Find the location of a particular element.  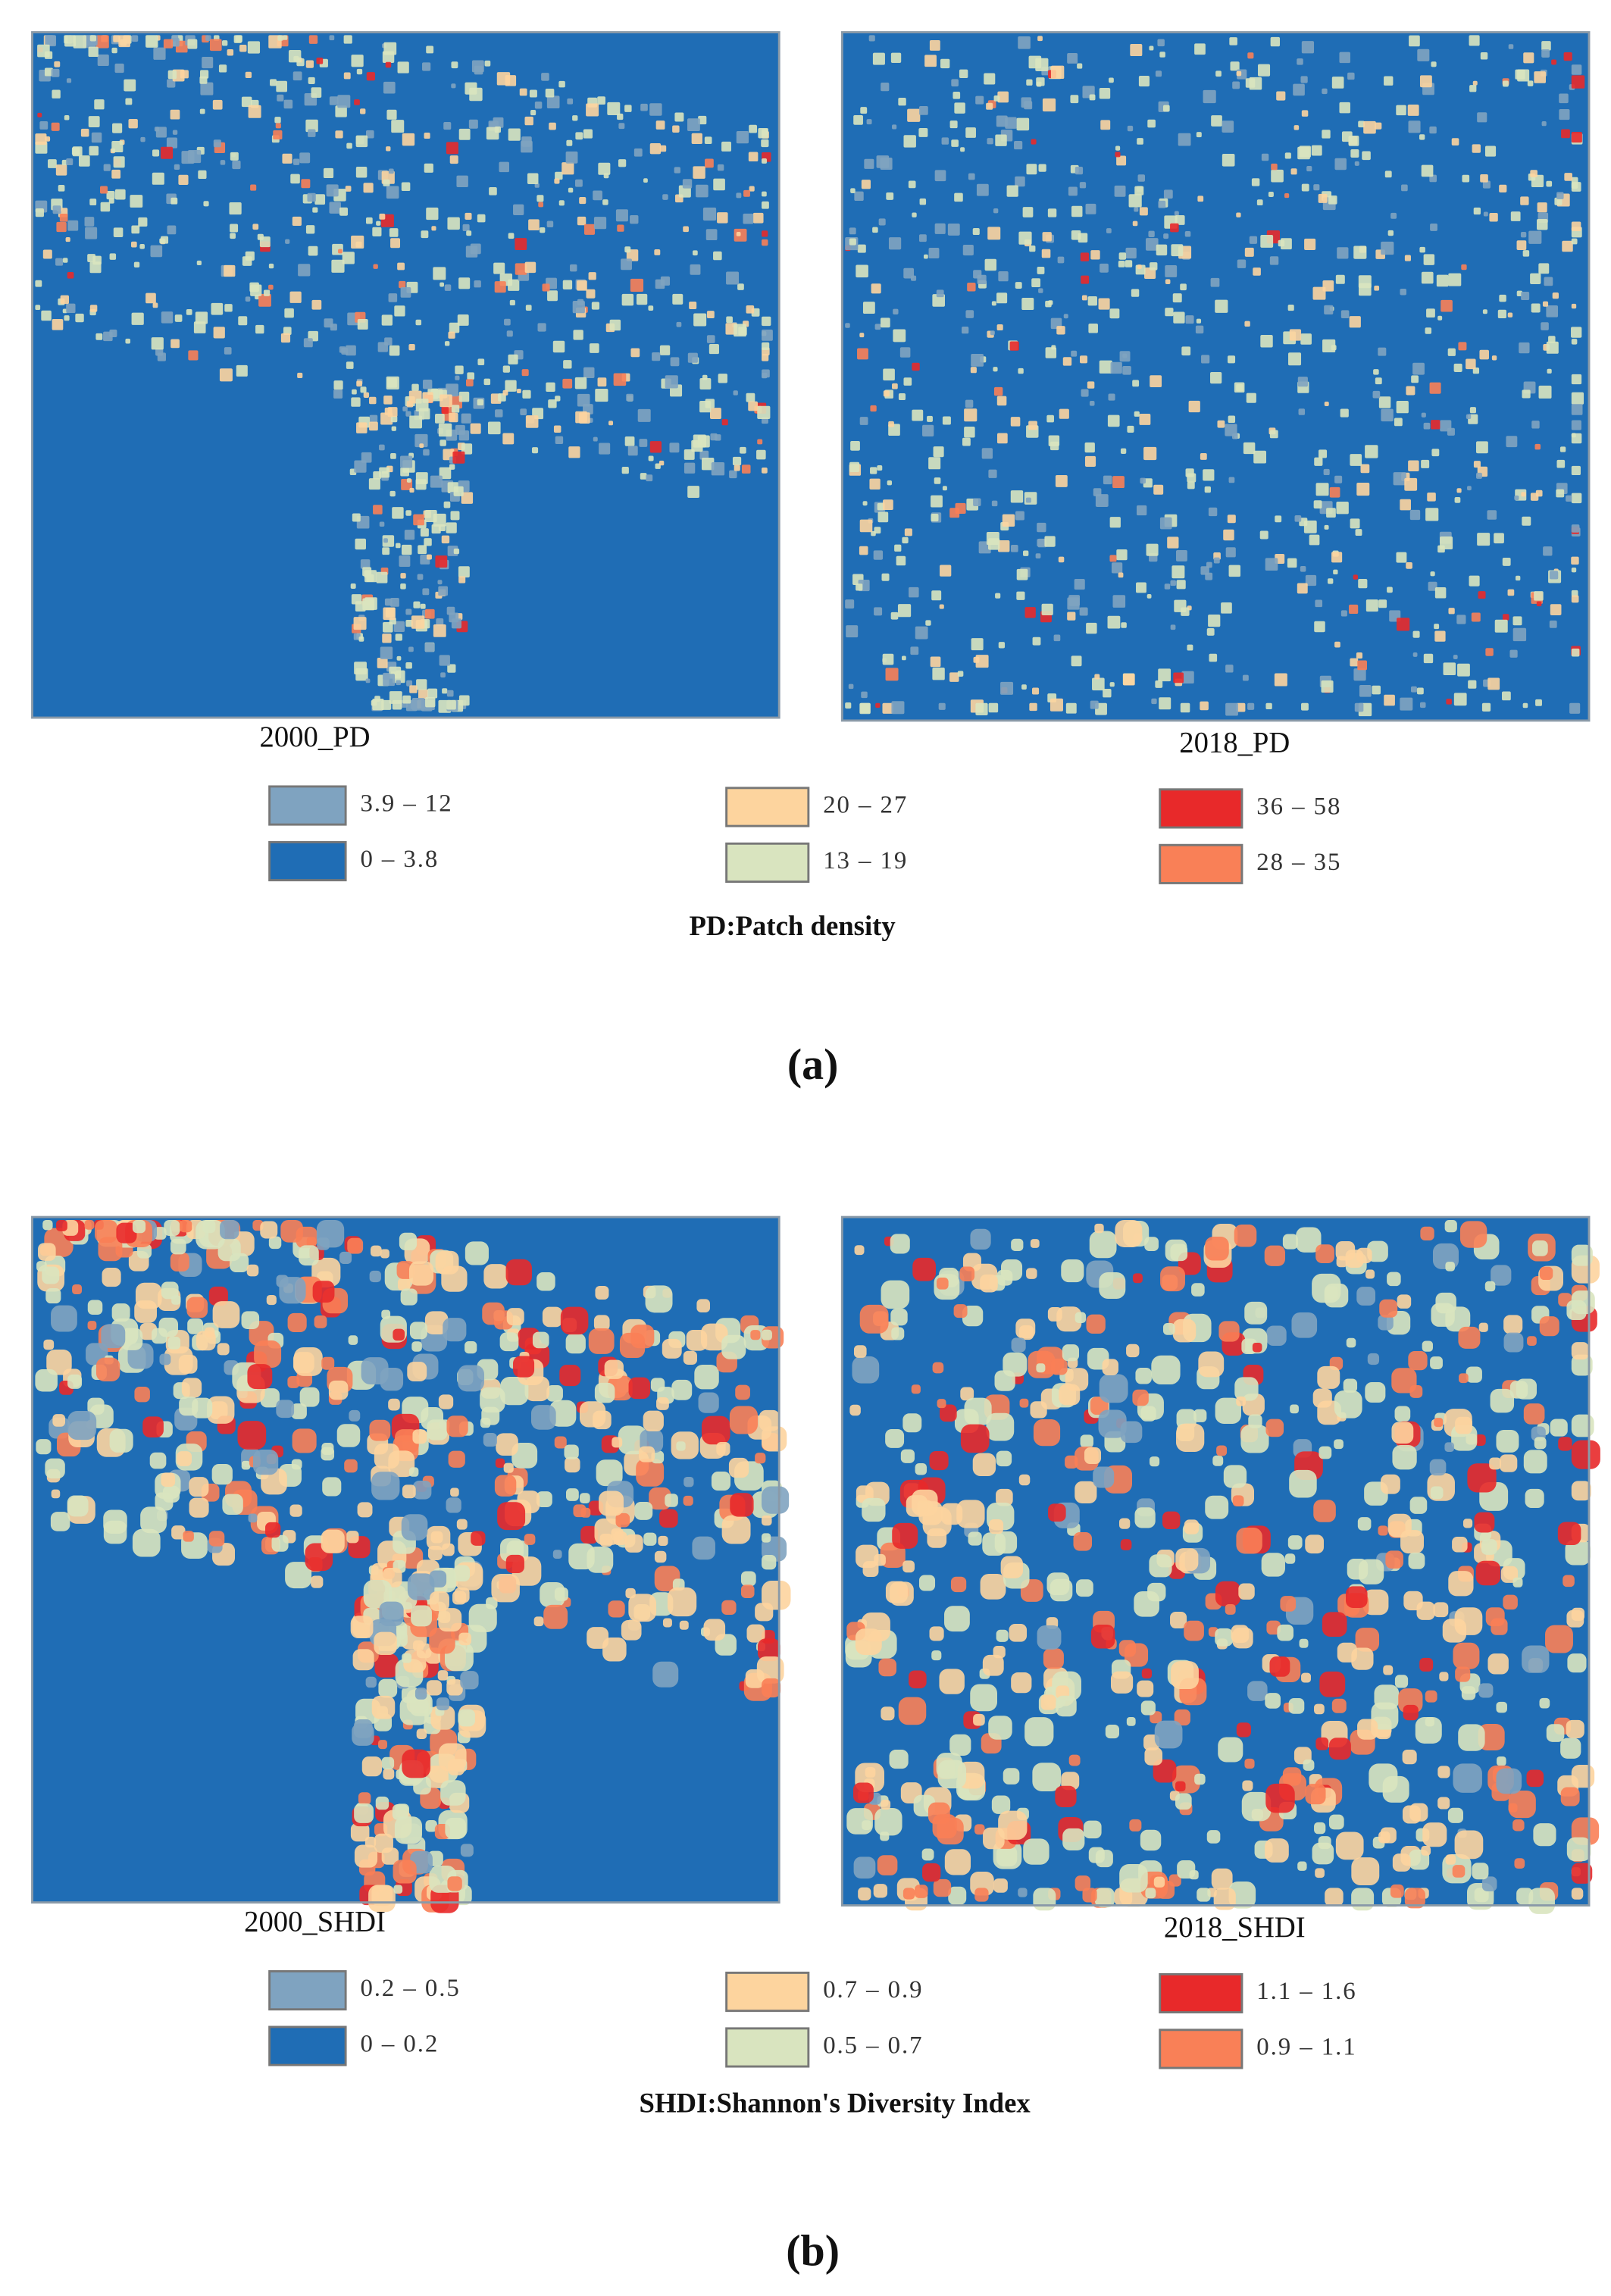

caption: SHDI:Shannon's Diversity Index is located at coordinates (836, 2104).